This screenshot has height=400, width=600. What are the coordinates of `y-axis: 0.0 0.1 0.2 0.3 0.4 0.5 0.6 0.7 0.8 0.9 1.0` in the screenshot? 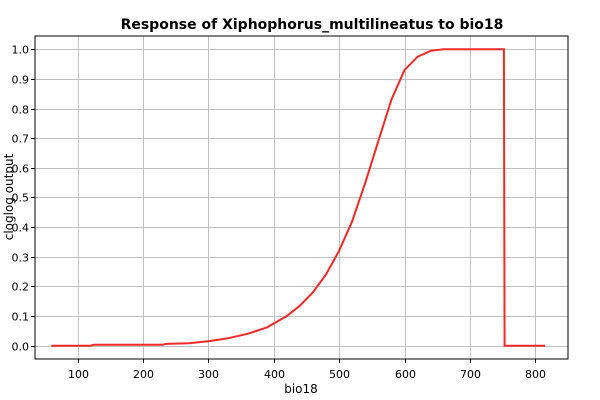 It's located at (23, 199).